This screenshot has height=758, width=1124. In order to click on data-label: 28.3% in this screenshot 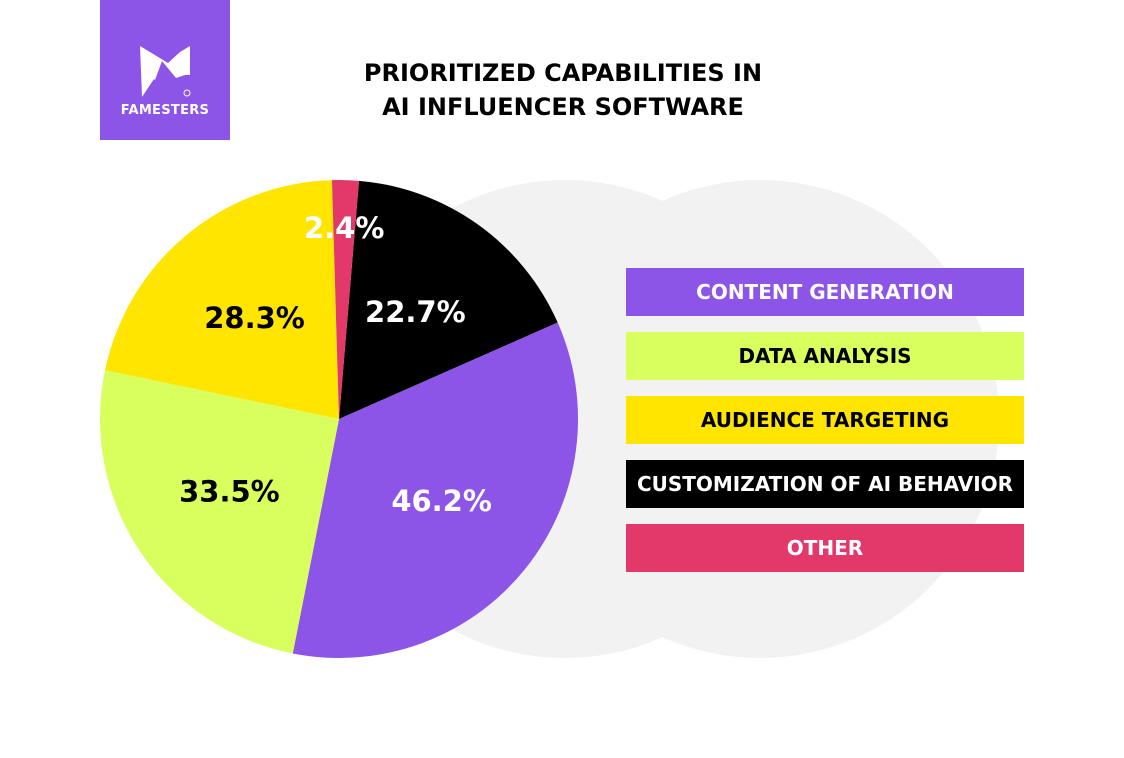, I will do `click(254, 318)`.